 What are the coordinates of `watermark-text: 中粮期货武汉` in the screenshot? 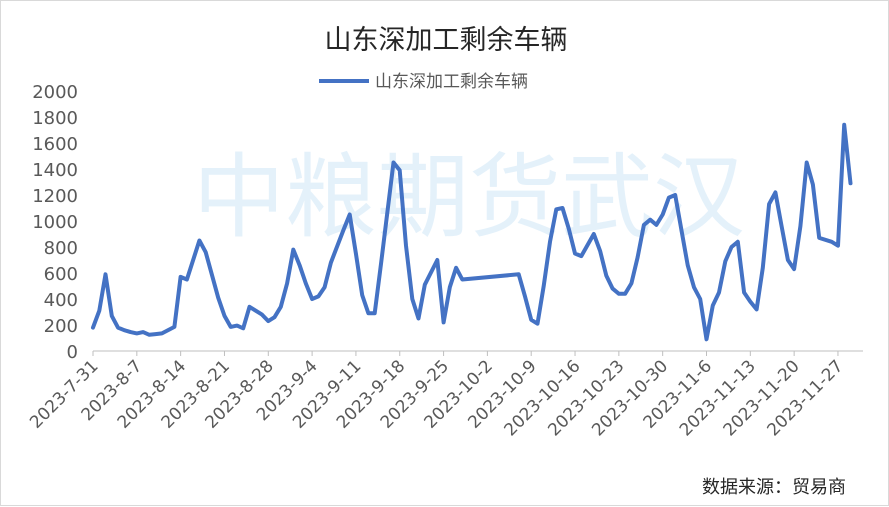 It's located at (469, 197).